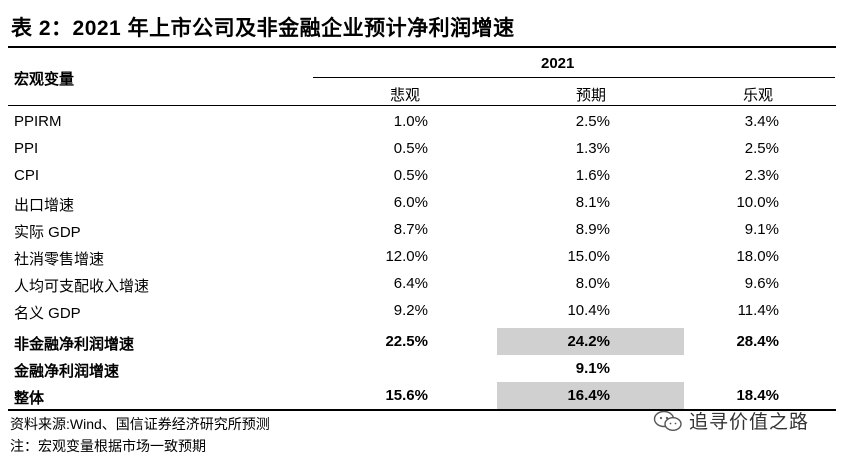 The height and width of the screenshot is (458, 844). Describe the element at coordinates (588, 310) in the screenshot. I see `cell-expected: 10.4%` at that location.